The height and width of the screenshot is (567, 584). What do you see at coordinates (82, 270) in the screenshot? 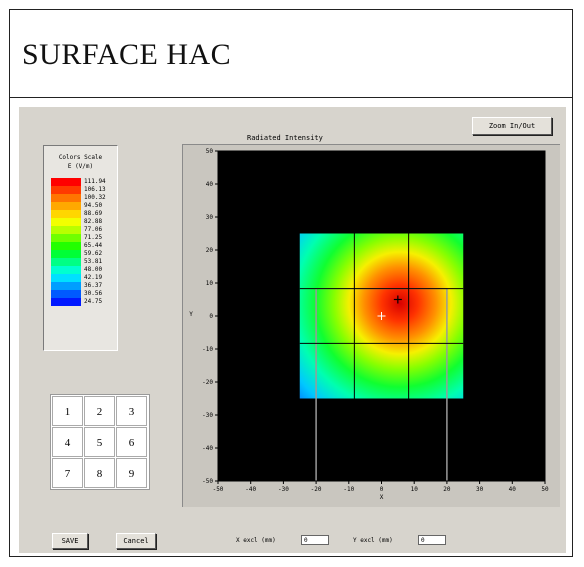
I see `color-scale-entry: 48.00` at bounding box center [82, 270].